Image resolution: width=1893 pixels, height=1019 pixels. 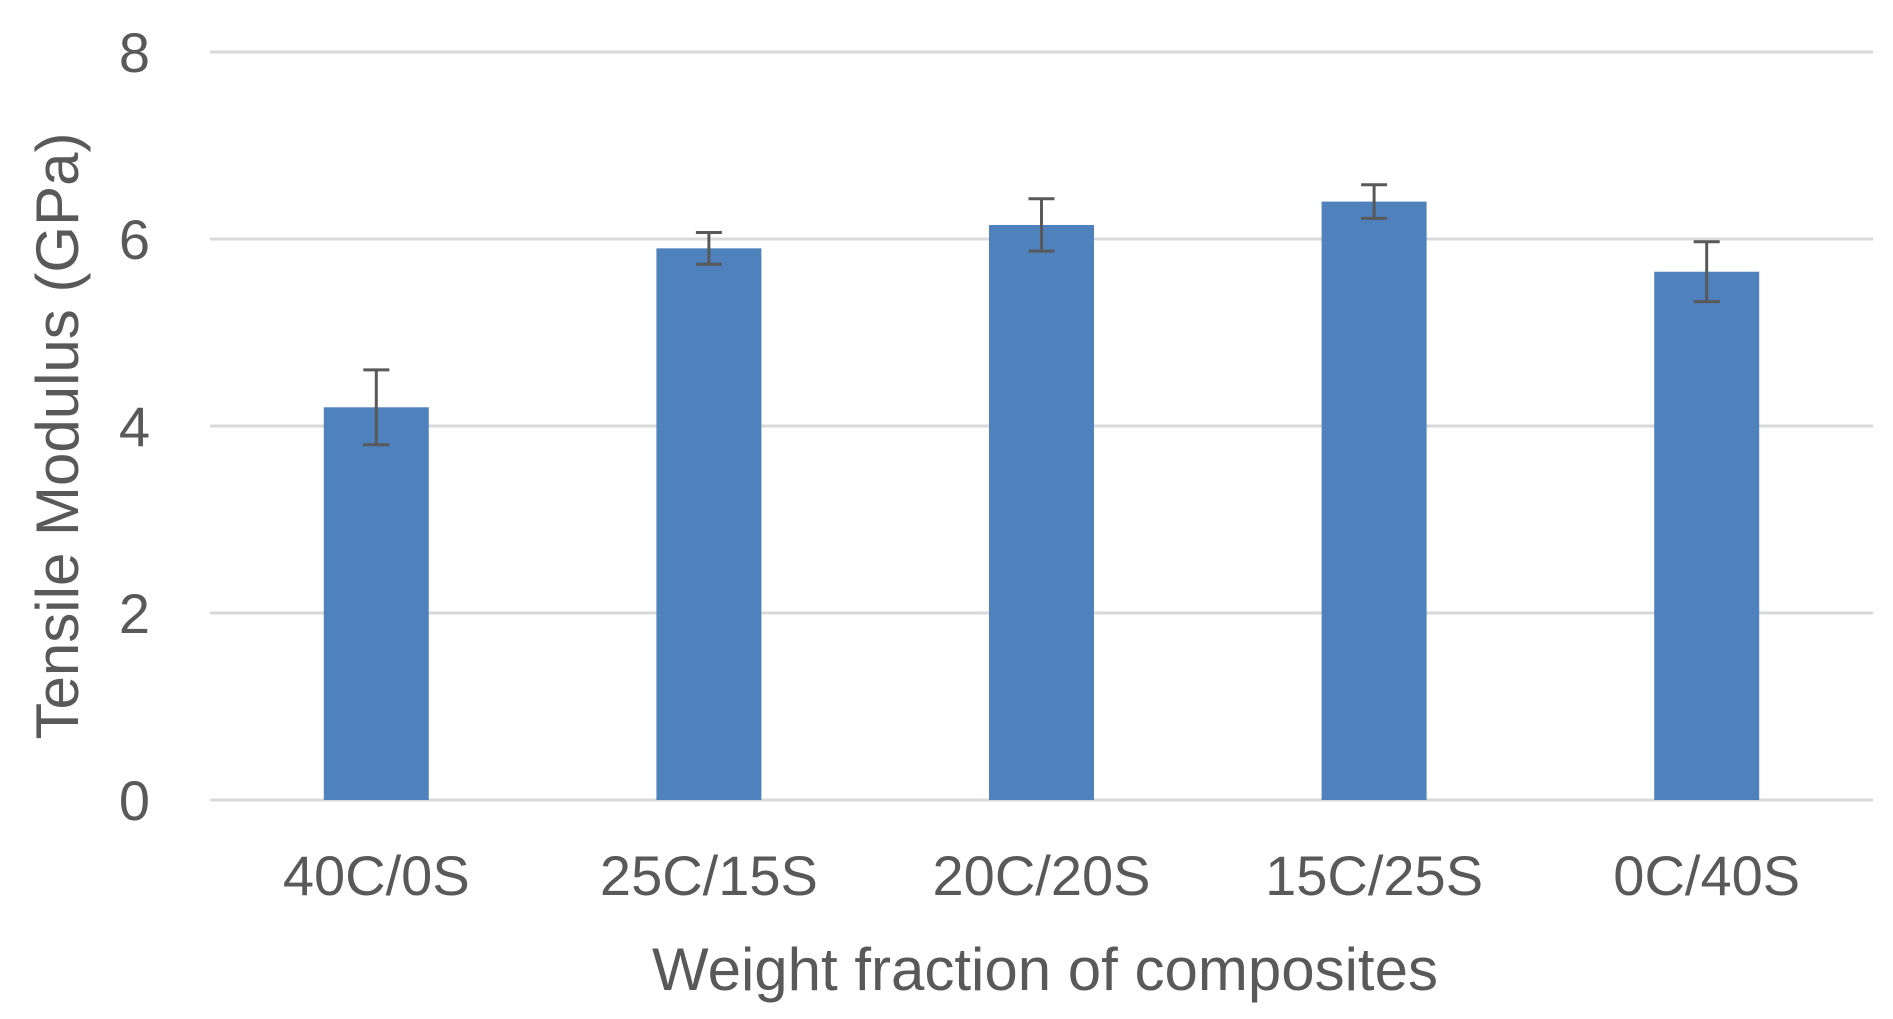 What do you see at coordinates (1374, 875) in the screenshot?
I see `x-tick-label: 15C/25S` at bounding box center [1374, 875].